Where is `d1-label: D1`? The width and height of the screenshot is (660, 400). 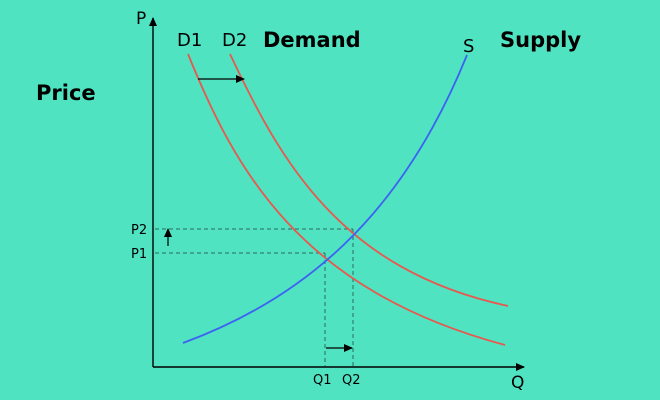 d1-label: D1 is located at coordinates (189, 40).